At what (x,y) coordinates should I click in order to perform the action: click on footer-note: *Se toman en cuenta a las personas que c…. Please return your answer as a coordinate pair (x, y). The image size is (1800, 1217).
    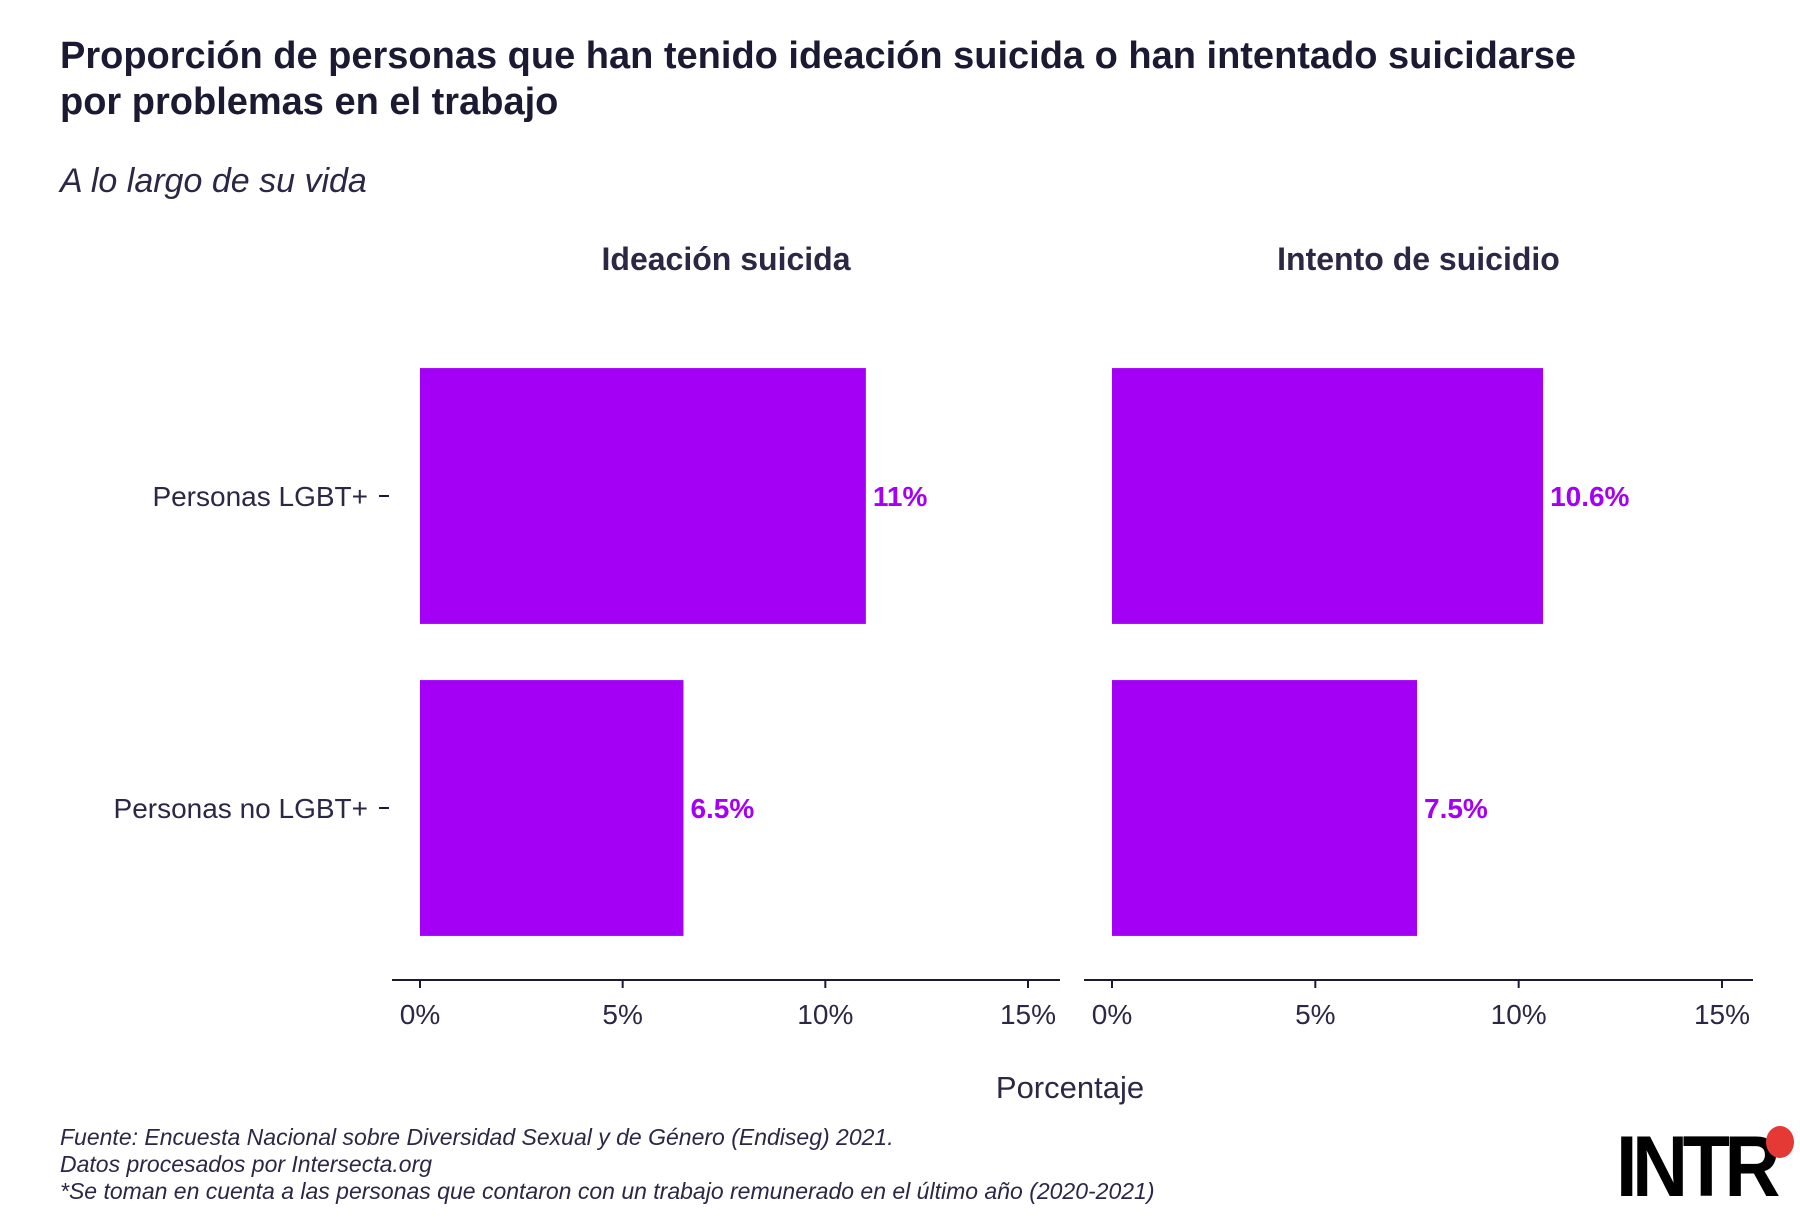
    Looking at the image, I should click on (607, 1191).